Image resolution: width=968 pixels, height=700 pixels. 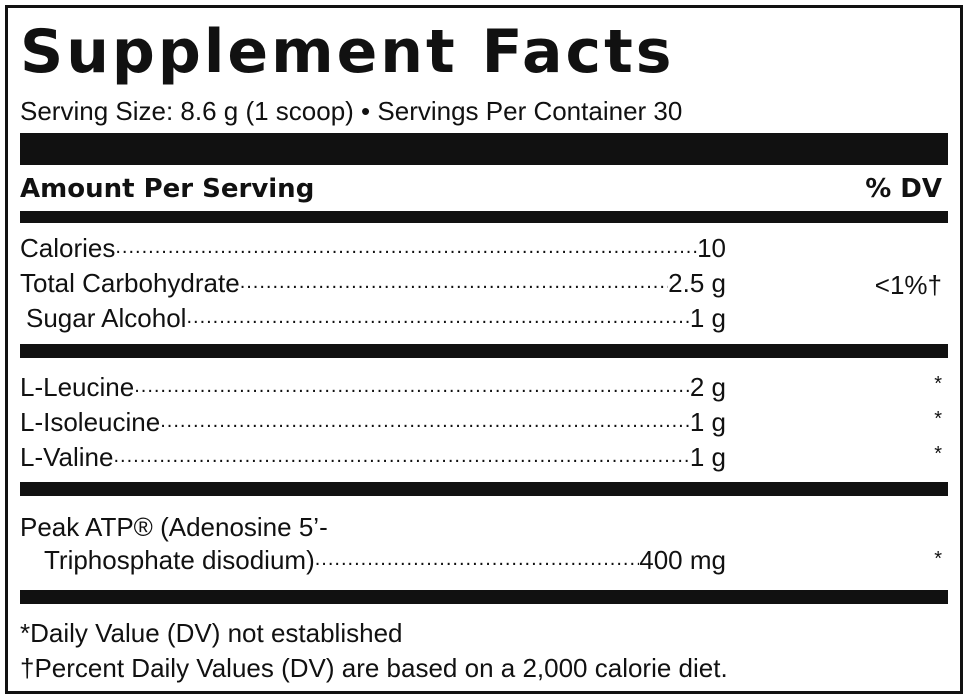 What do you see at coordinates (130, 283) in the screenshot?
I see `nutrient-name: Total Carbohydrate` at bounding box center [130, 283].